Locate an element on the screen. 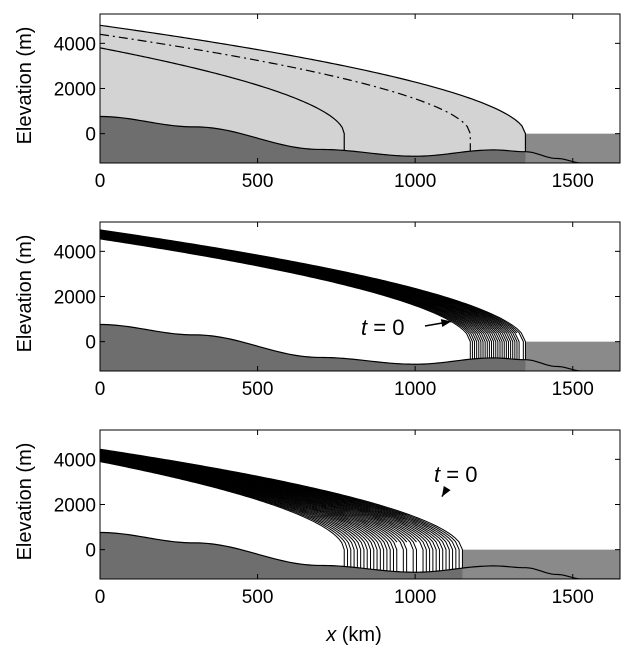 Image resolution: width=638 pixels, height=650 pixels. x-axis-label-var: x is located at coordinates (331, 635).